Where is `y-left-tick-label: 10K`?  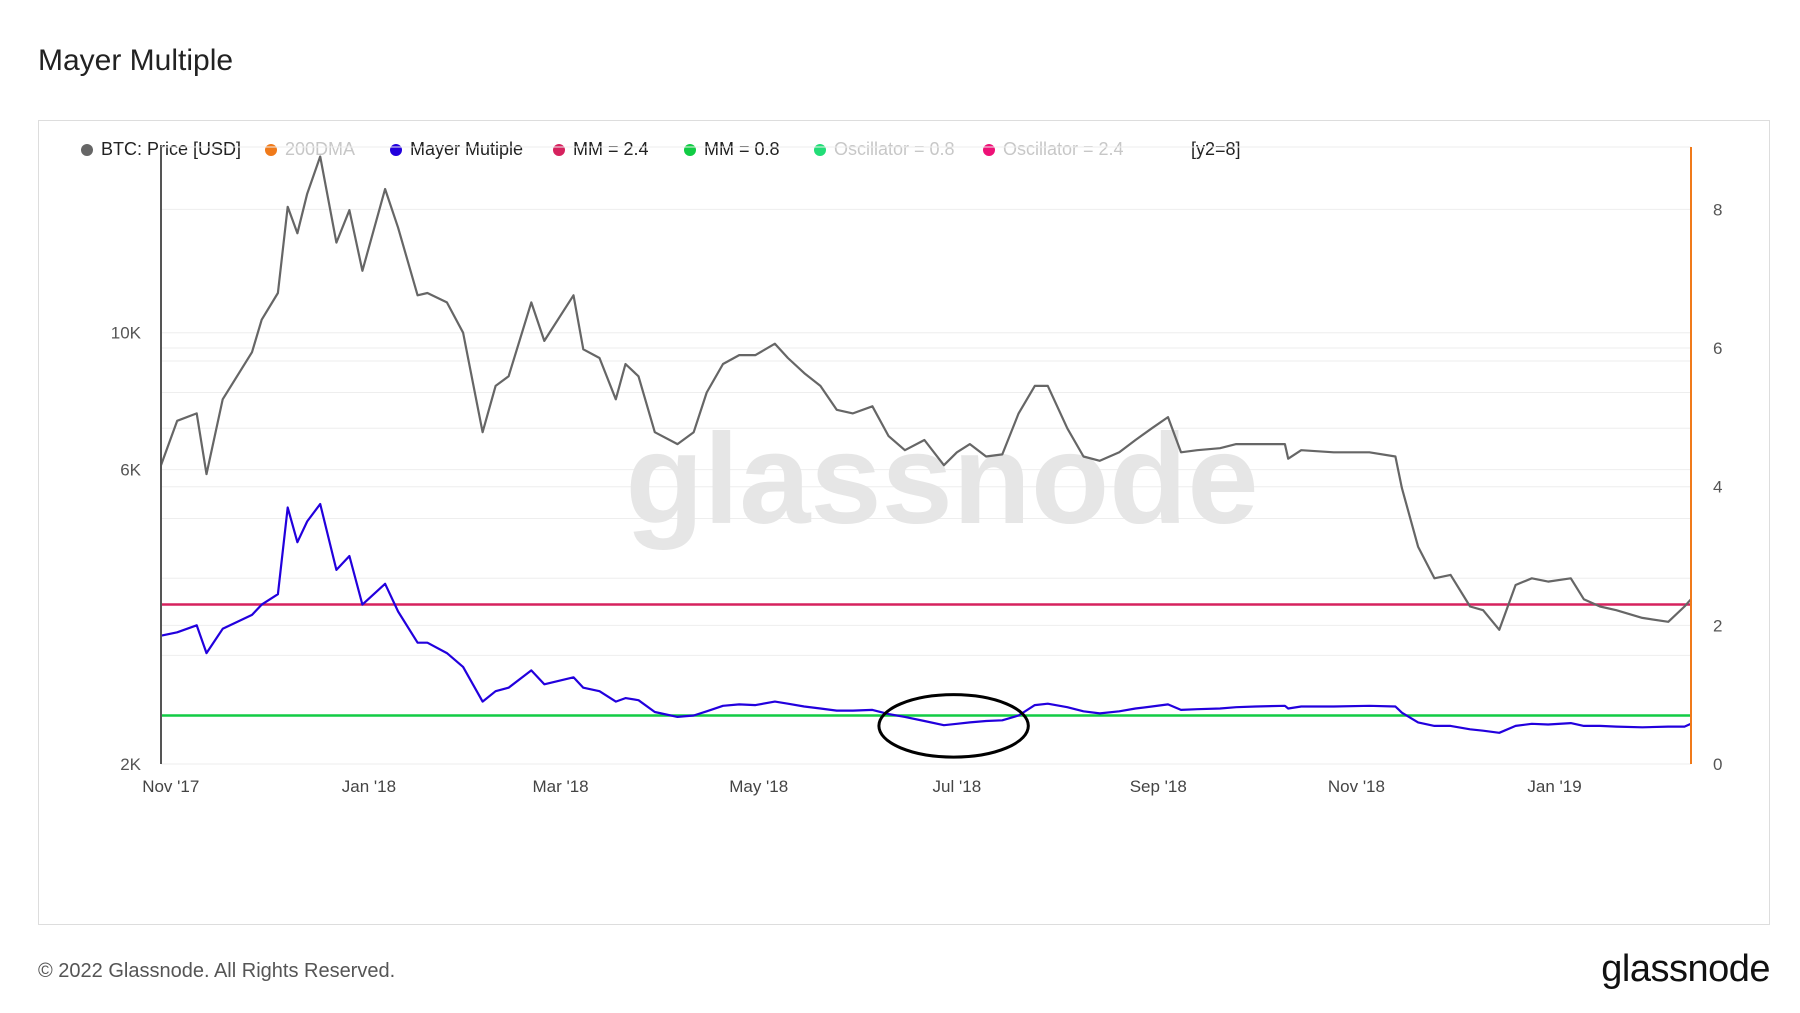
y-left-tick-label: 10K is located at coordinates (126, 333).